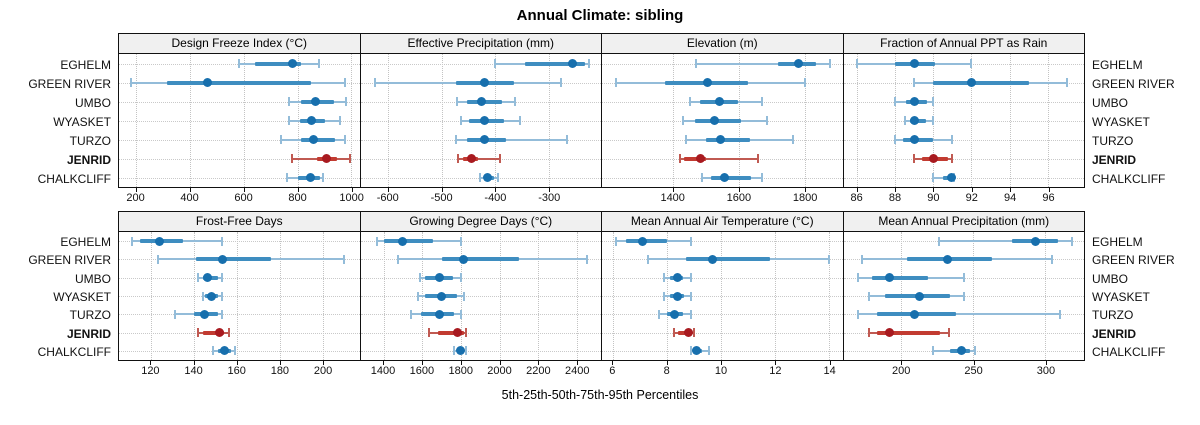 The image size is (1200, 425). I want to click on axis-tick-label: 250, so click(973, 370).